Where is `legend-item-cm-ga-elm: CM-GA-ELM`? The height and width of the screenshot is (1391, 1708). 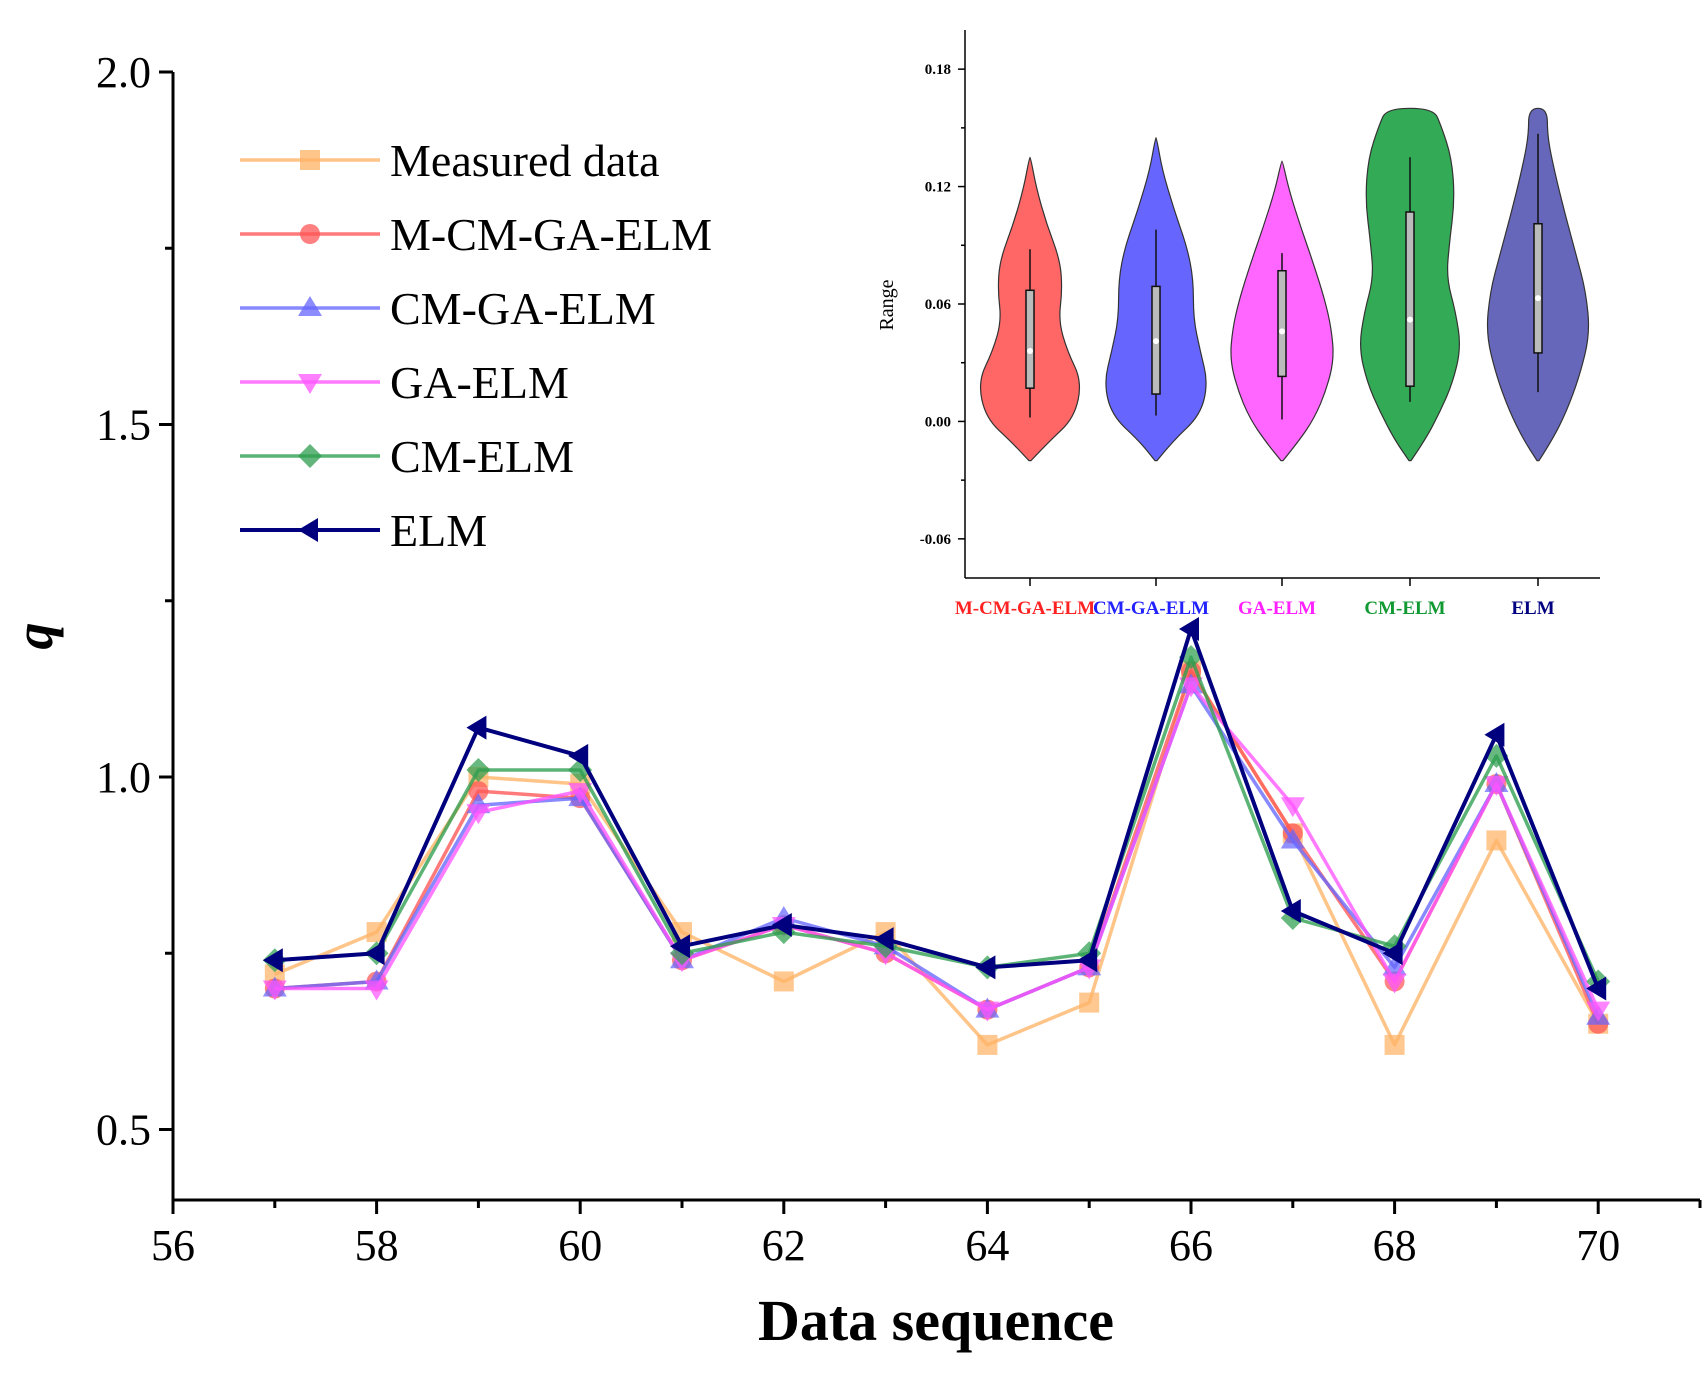 legend-item-cm-ga-elm: CM-GA-ELM is located at coordinates (448, 308).